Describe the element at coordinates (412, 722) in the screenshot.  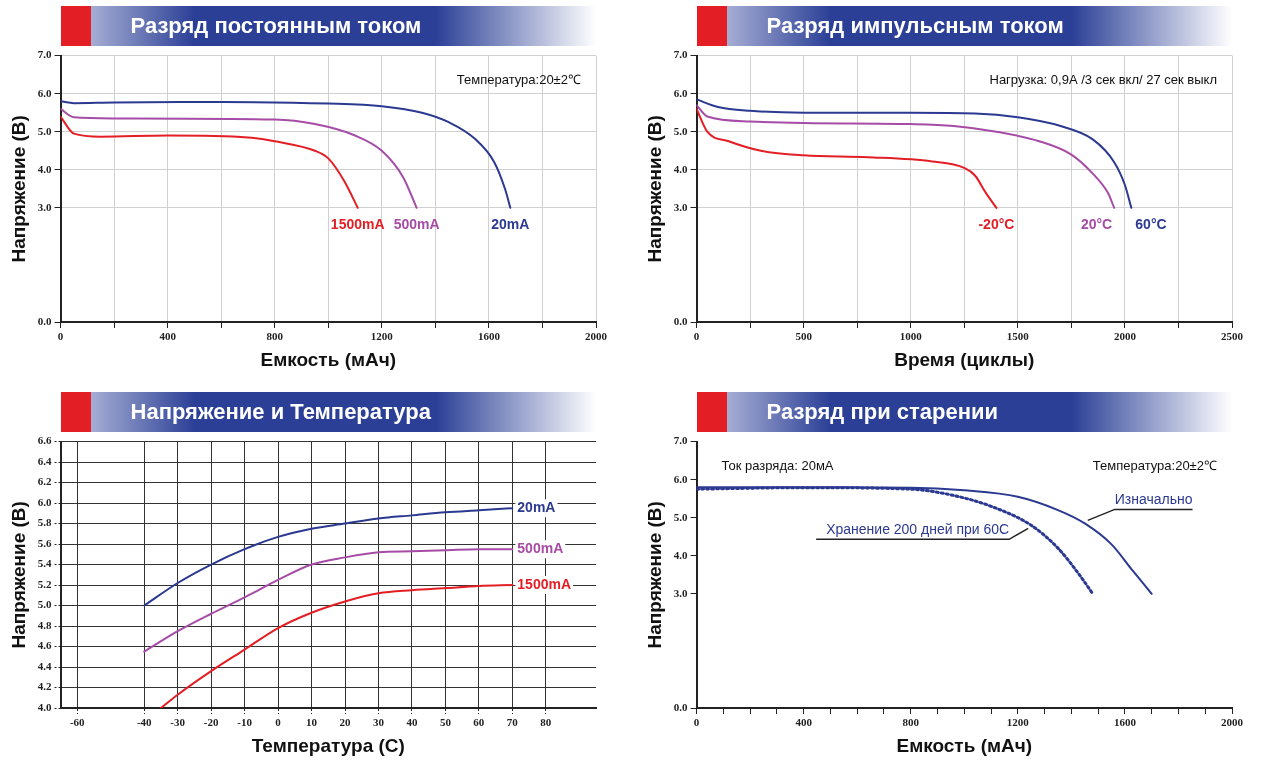
I see `x-tick-label: 40` at that location.